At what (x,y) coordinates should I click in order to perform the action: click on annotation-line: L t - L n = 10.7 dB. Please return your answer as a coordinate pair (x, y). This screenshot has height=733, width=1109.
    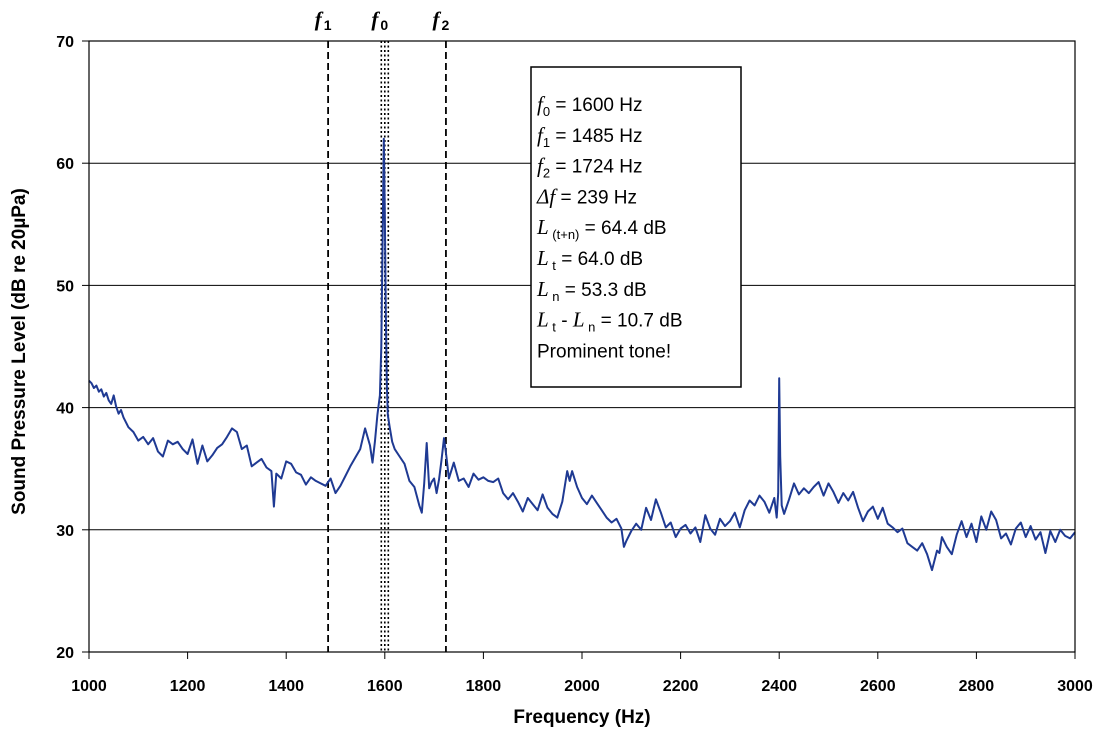
    Looking at the image, I should click on (609, 321).